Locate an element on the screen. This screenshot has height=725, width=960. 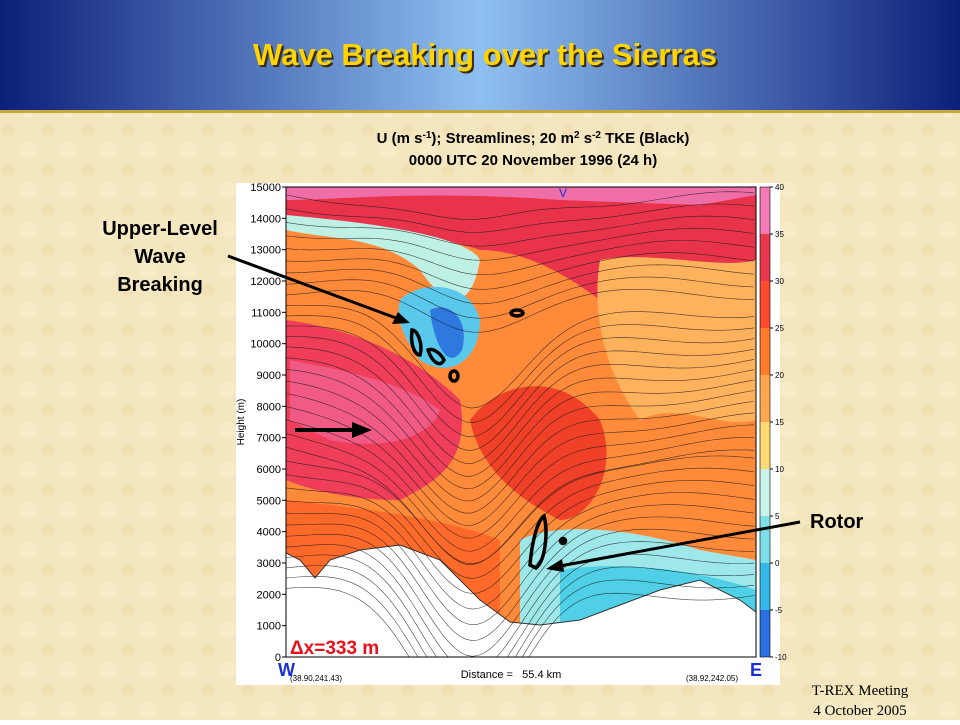
y-tick-label: 5000 is located at coordinates (269, 501).